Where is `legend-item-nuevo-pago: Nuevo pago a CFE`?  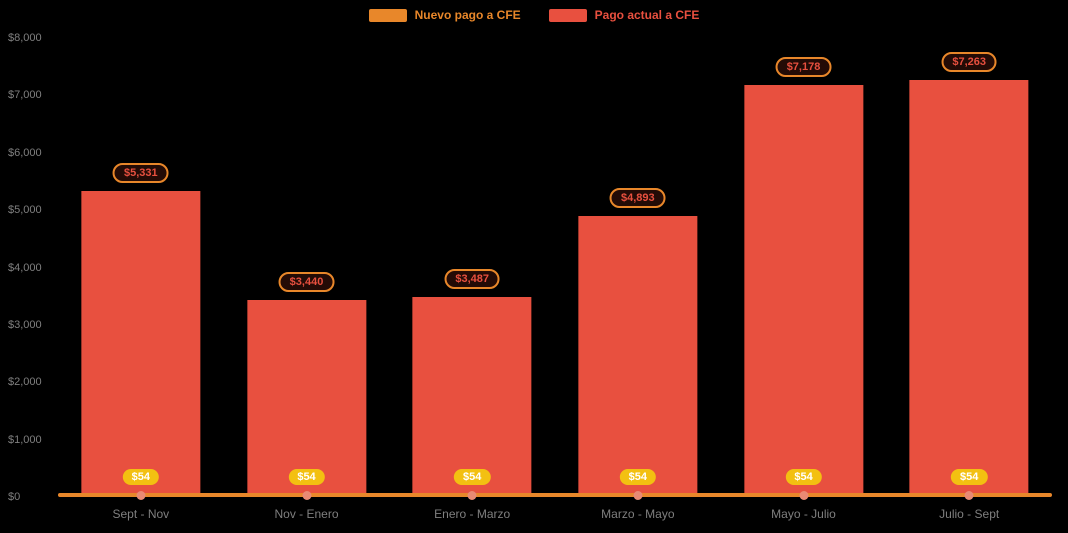
legend-item-nuevo-pago: Nuevo pago a CFE is located at coordinates (444, 15).